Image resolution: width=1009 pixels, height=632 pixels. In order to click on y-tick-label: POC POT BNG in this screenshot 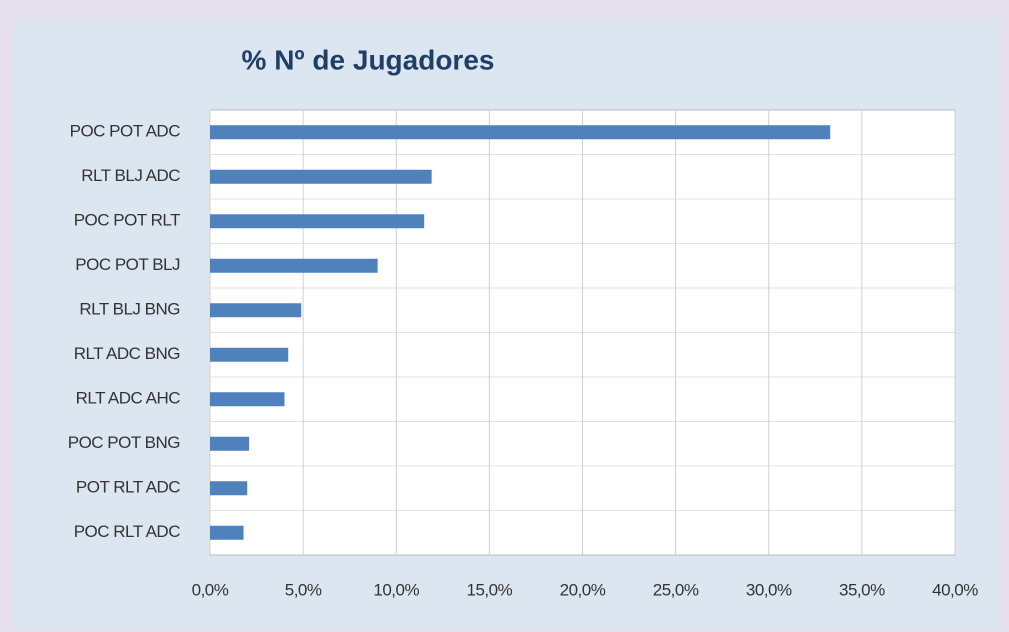, I will do `click(124, 442)`.